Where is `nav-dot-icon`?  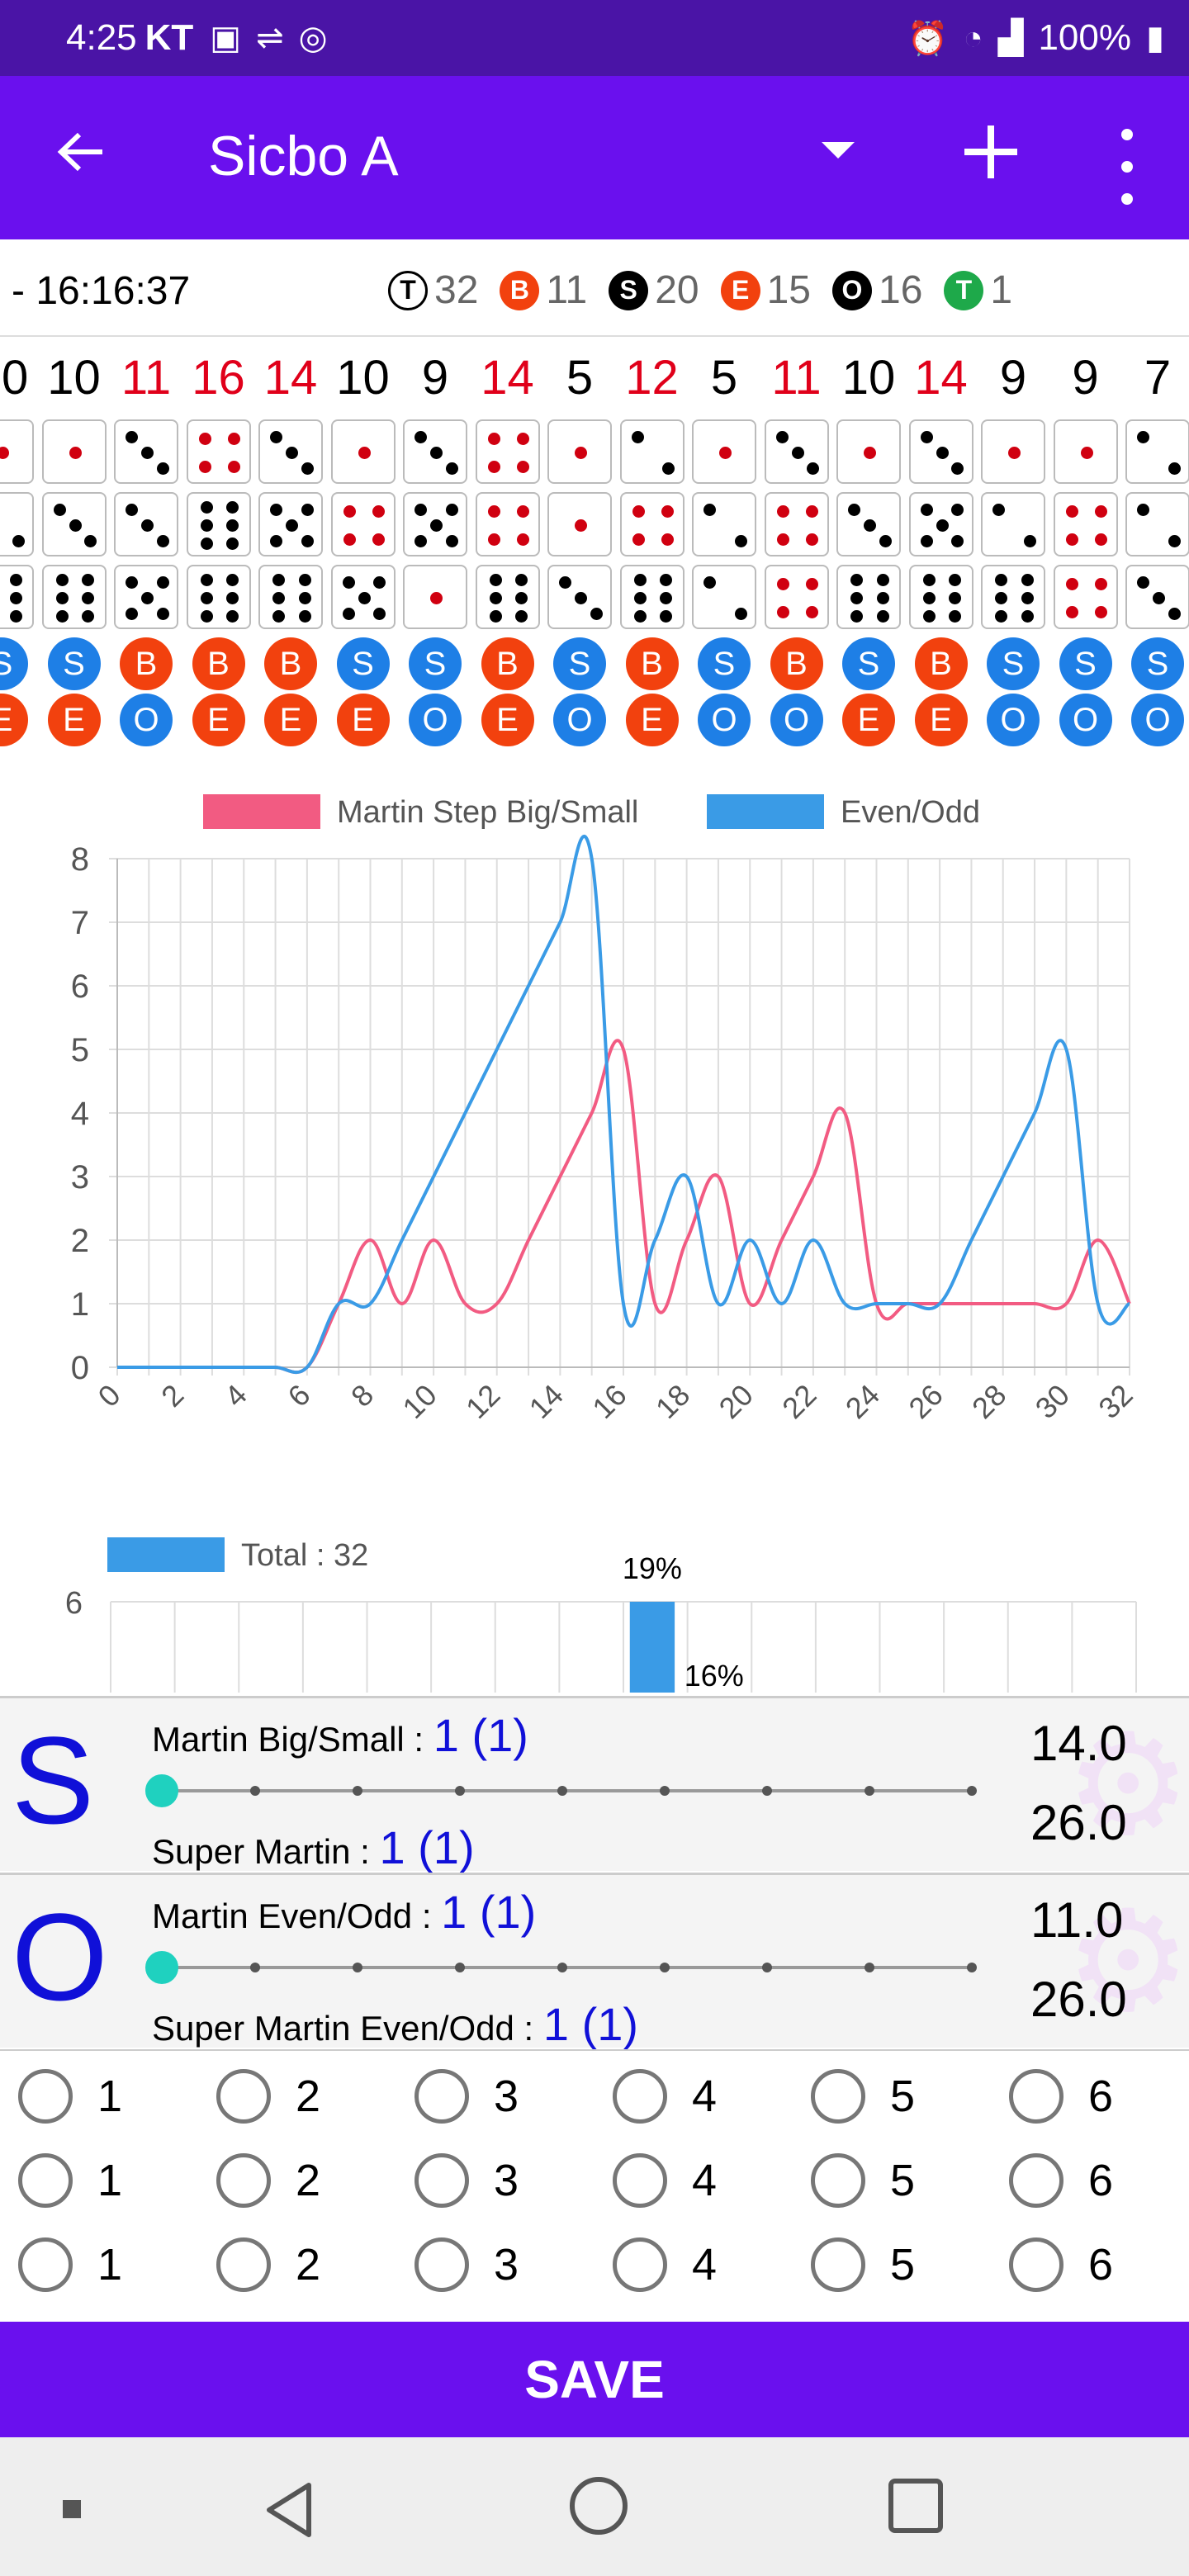
nav-dot-icon is located at coordinates (72, 2509).